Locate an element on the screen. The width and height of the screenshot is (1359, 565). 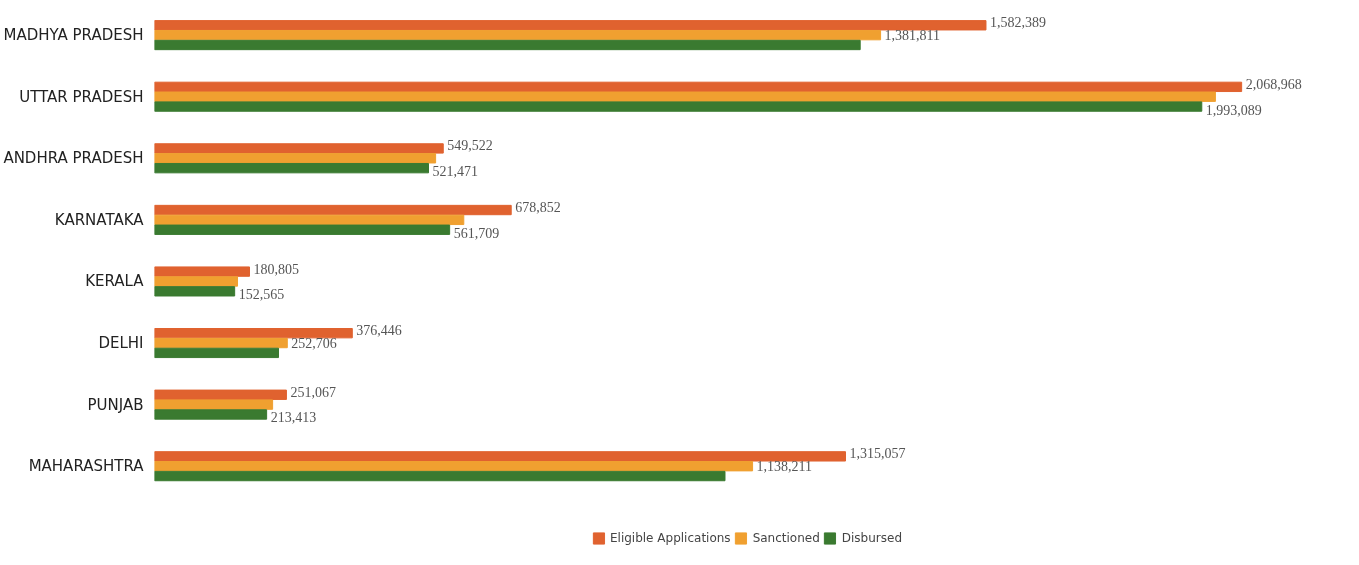
data-label: 678,852 is located at coordinates (538, 208).